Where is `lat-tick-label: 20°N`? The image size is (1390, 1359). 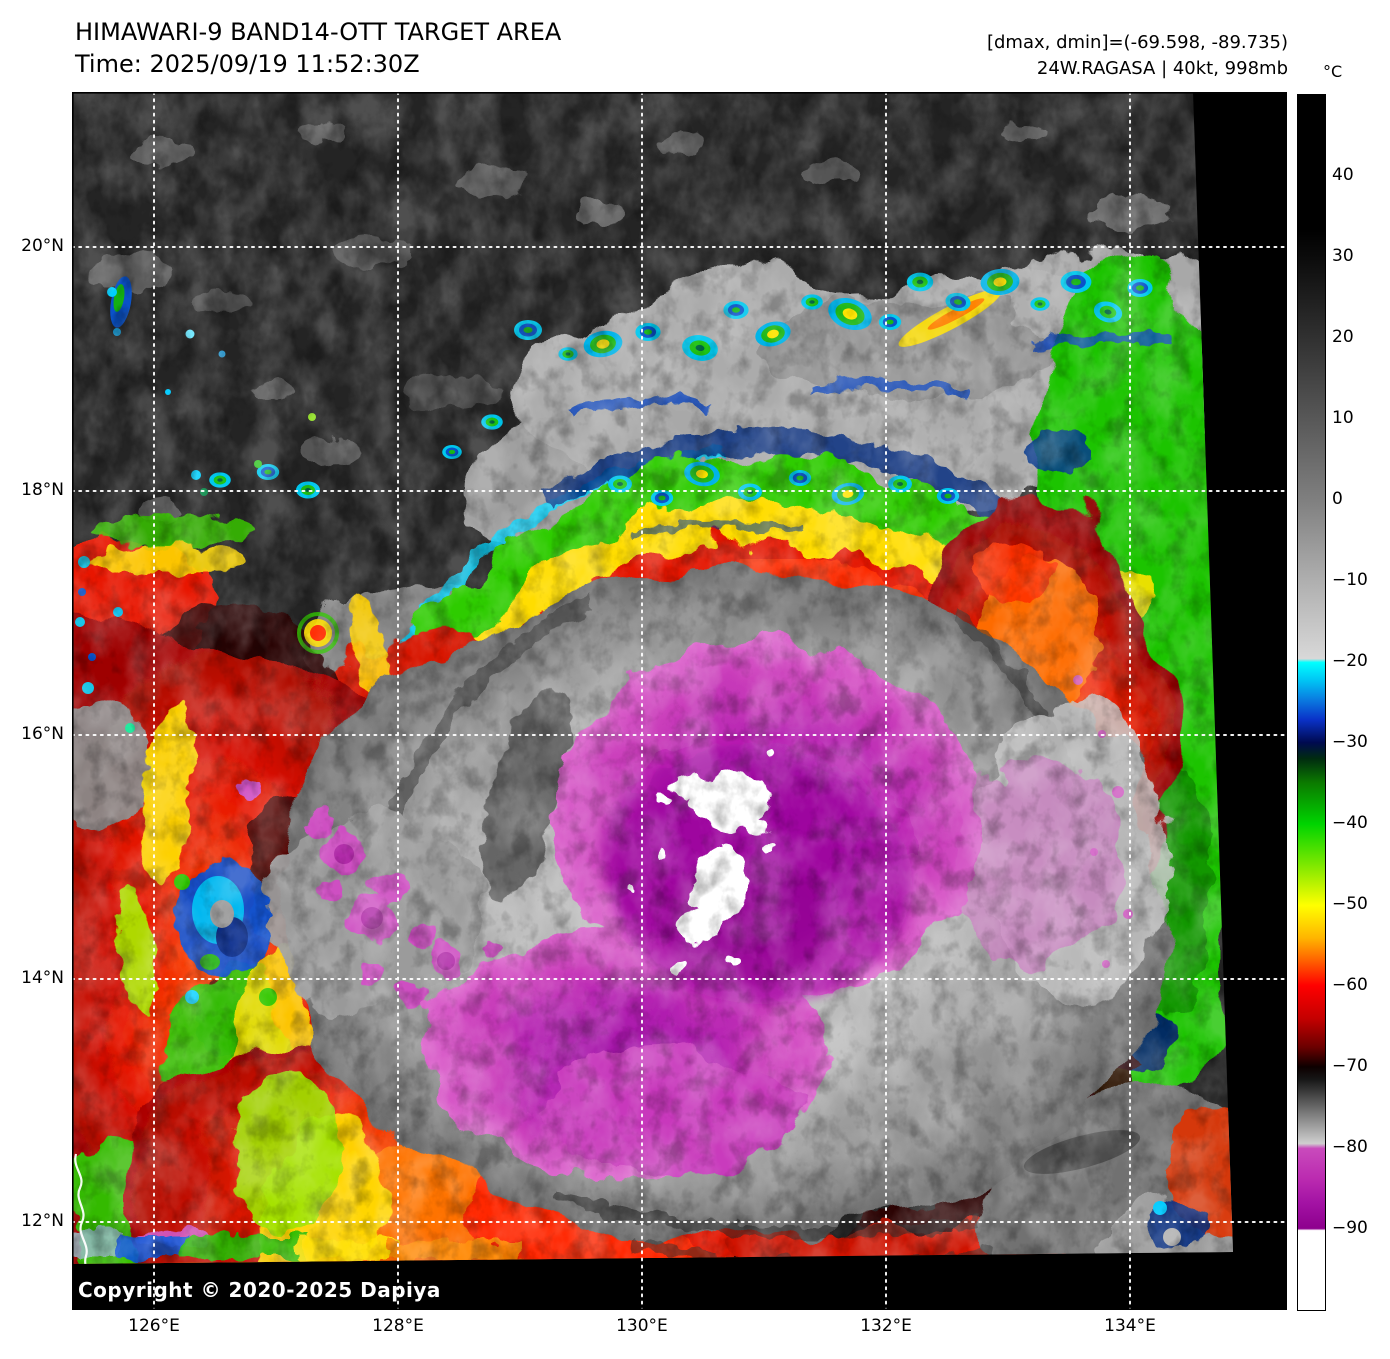
lat-tick-label: 20°N is located at coordinates (42, 246).